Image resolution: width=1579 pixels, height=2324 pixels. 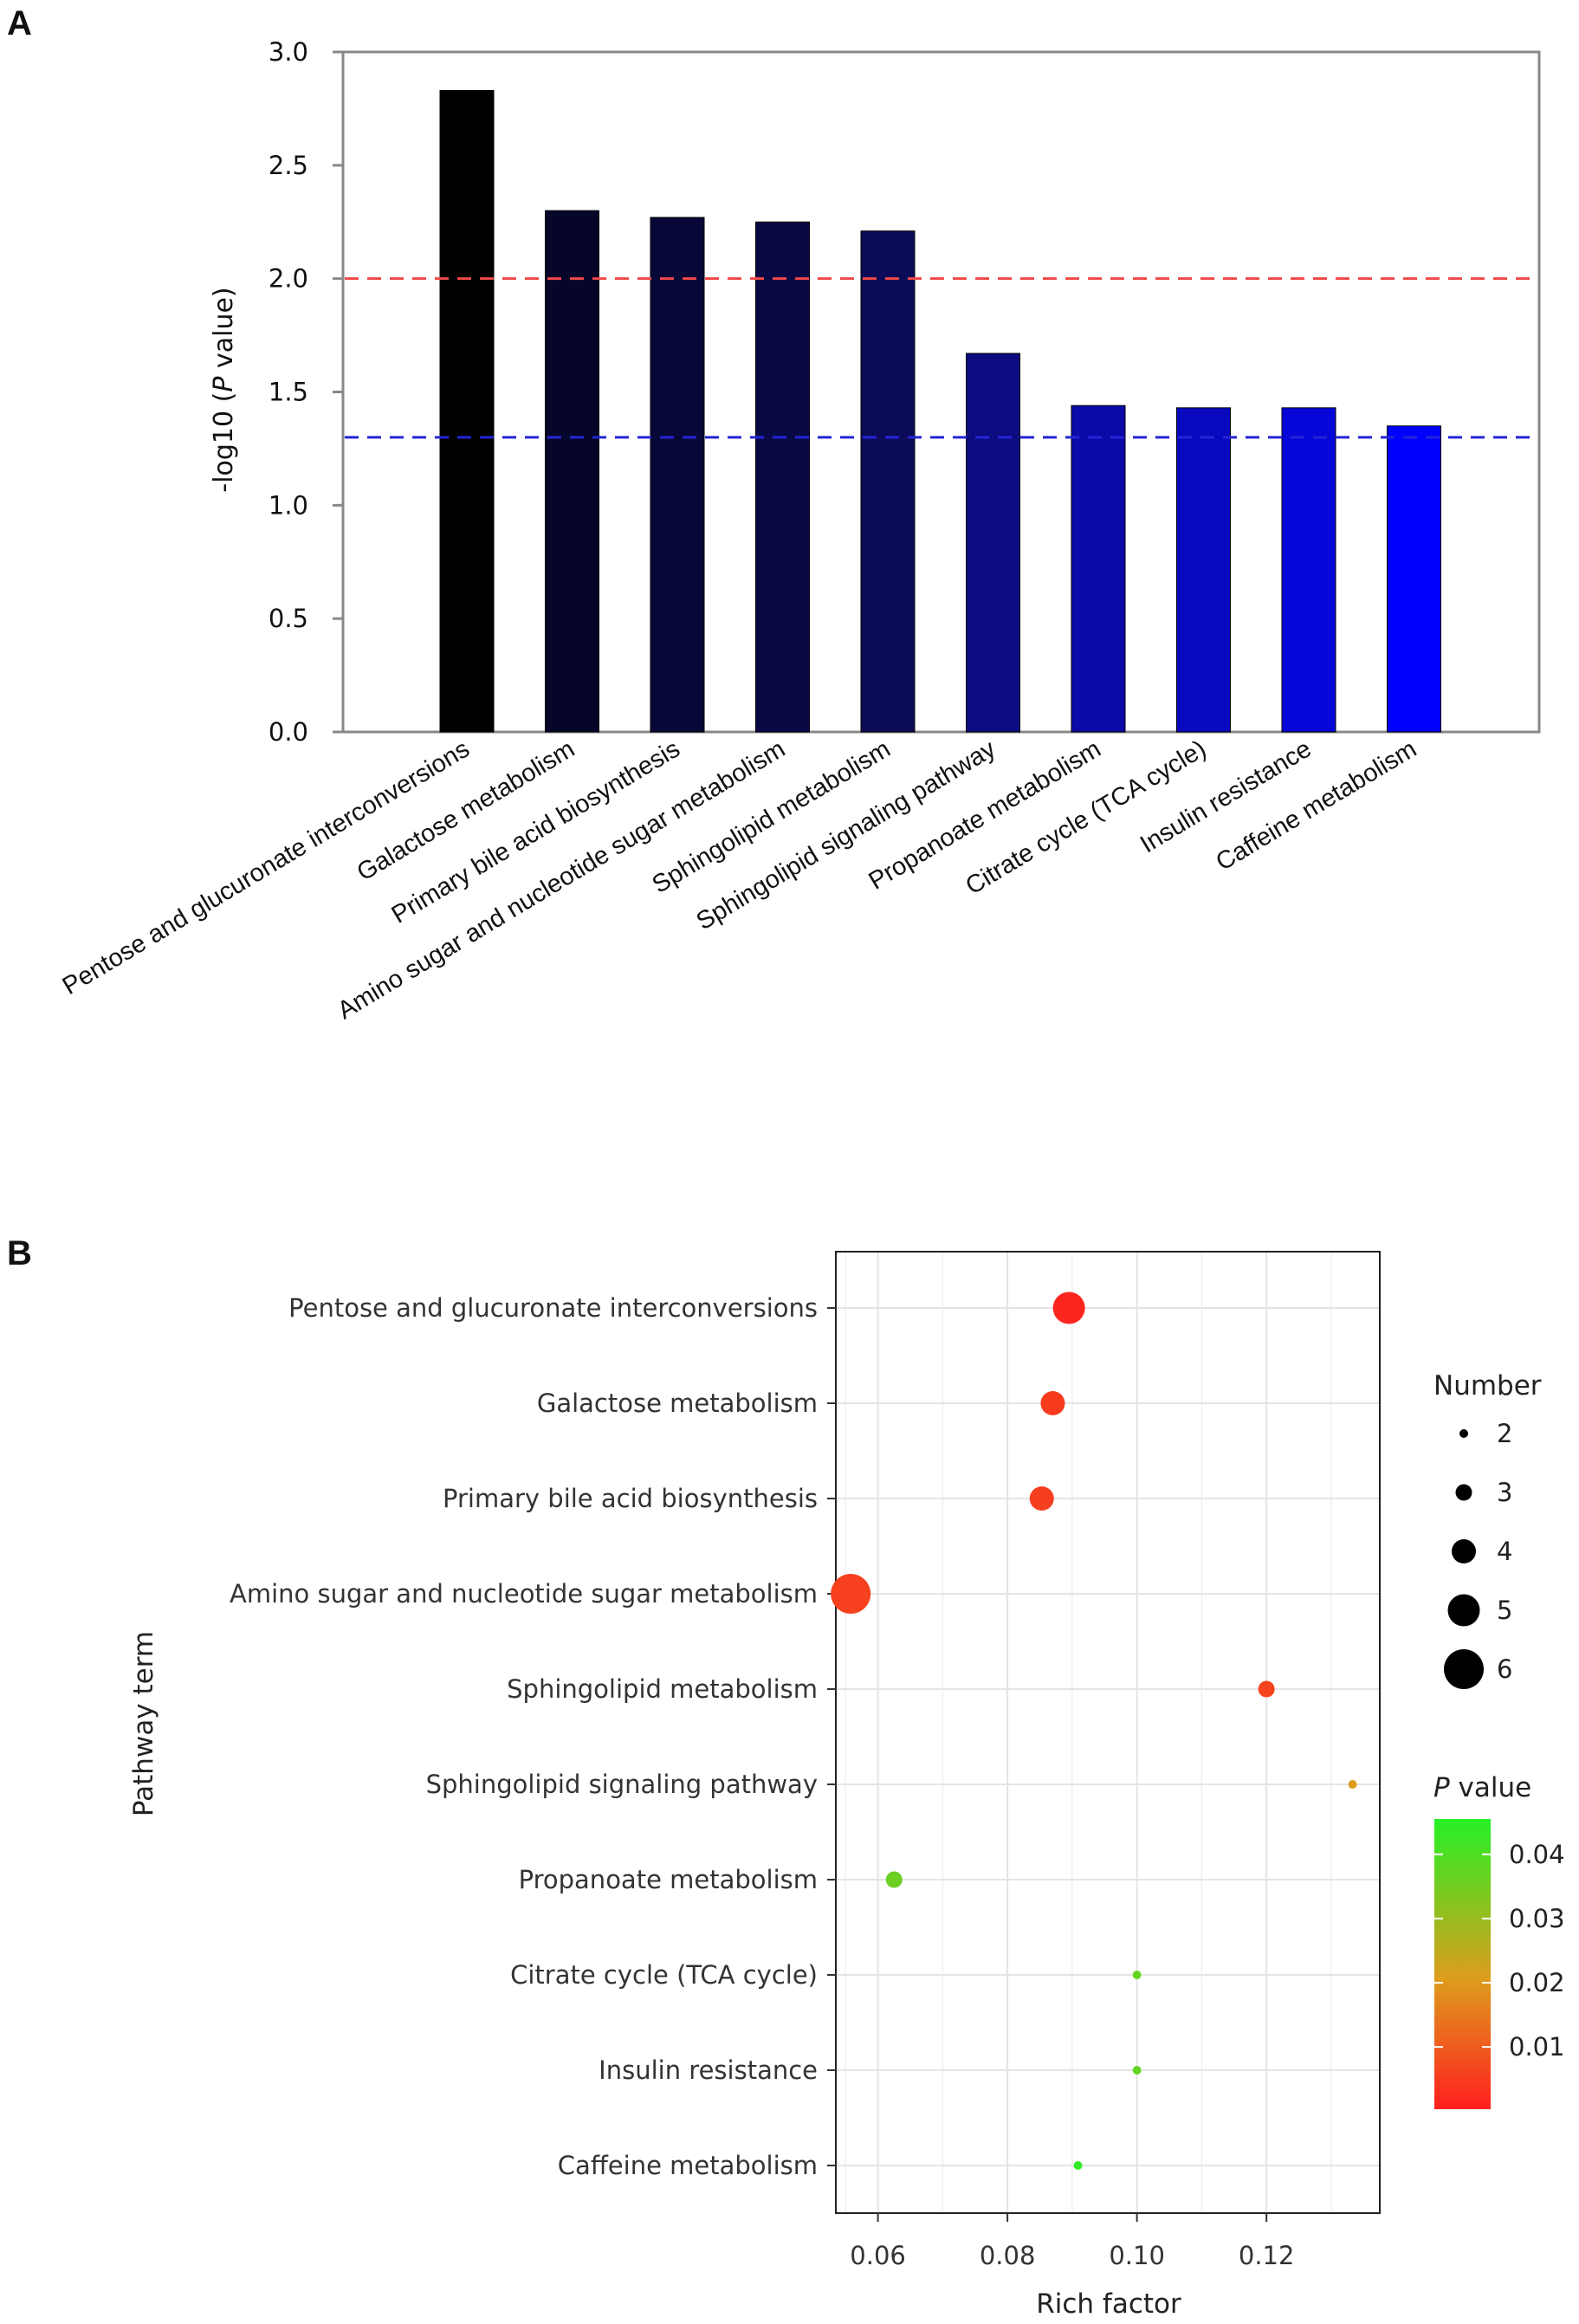 I want to click on y-tick-label-a: 2.0, so click(x=288, y=279).